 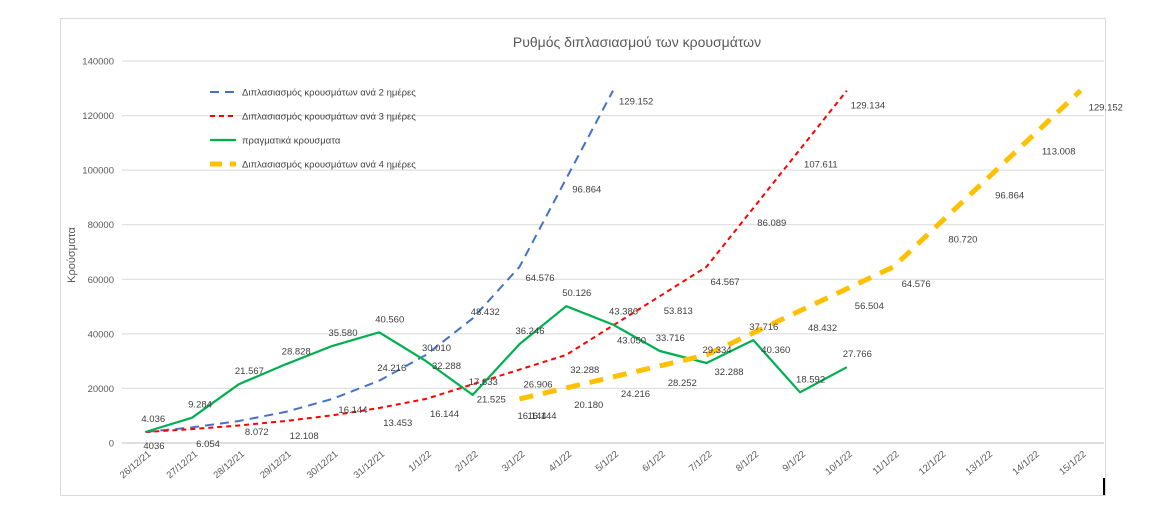 I want to click on y-tick-label: 80000, so click(x=101, y=225).